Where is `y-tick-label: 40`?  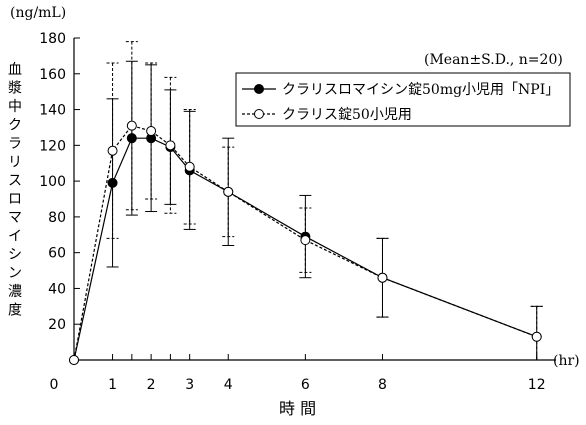 y-tick-label: 40 is located at coordinates (57, 289).